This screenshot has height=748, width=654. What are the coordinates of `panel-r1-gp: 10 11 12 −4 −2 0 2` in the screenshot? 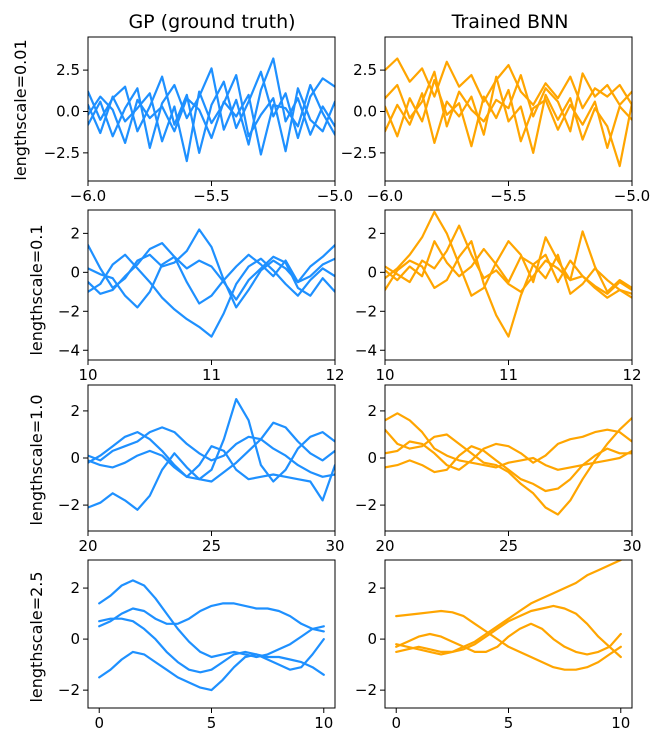 It's located at (201, 296).